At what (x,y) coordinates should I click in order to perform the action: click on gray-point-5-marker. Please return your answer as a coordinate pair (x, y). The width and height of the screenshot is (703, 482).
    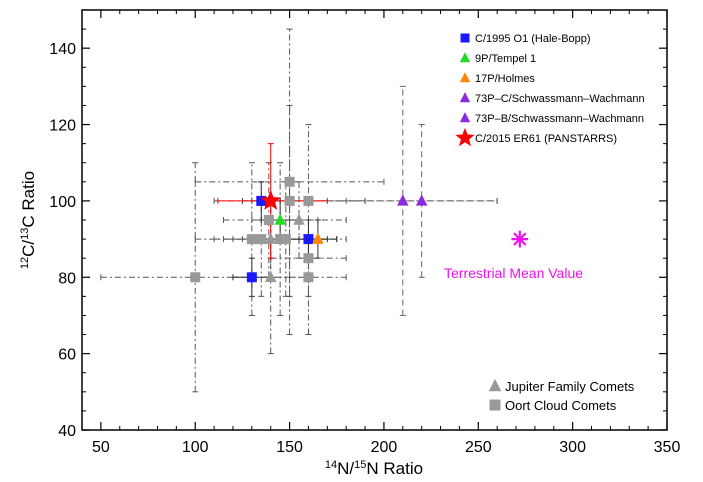
    Looking at the image, I should click on (285, 239).